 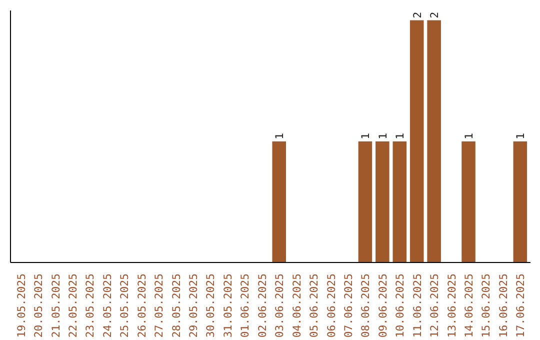 I want to click on x-tick-label: 26.05.2025, so click(x=141, y=306).